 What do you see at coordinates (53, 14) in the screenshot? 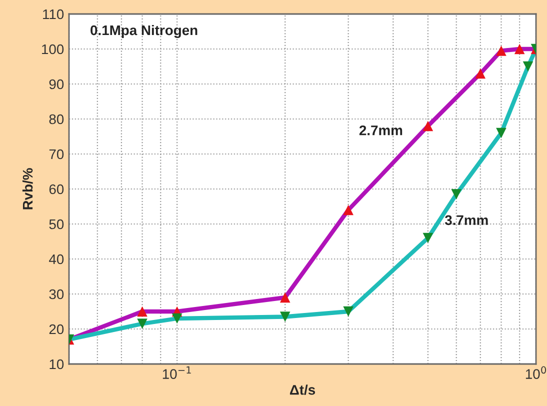
I see `y-tick-label: 110` at bounding box center [53, 14].